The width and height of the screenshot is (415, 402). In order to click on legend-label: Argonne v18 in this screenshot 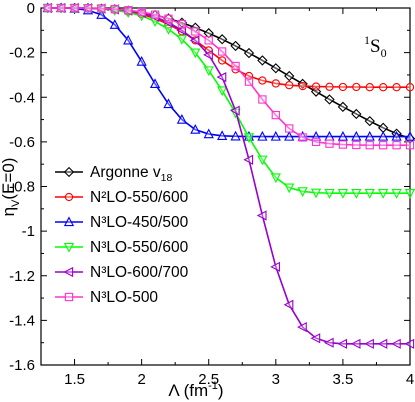, I will do `click(131, 174)`.